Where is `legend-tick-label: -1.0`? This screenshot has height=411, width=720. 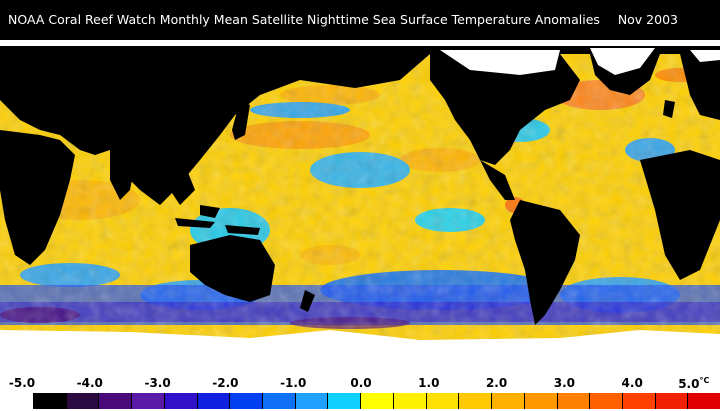 legend-tick-label: -1.0 is located at coordinates (293, 383).